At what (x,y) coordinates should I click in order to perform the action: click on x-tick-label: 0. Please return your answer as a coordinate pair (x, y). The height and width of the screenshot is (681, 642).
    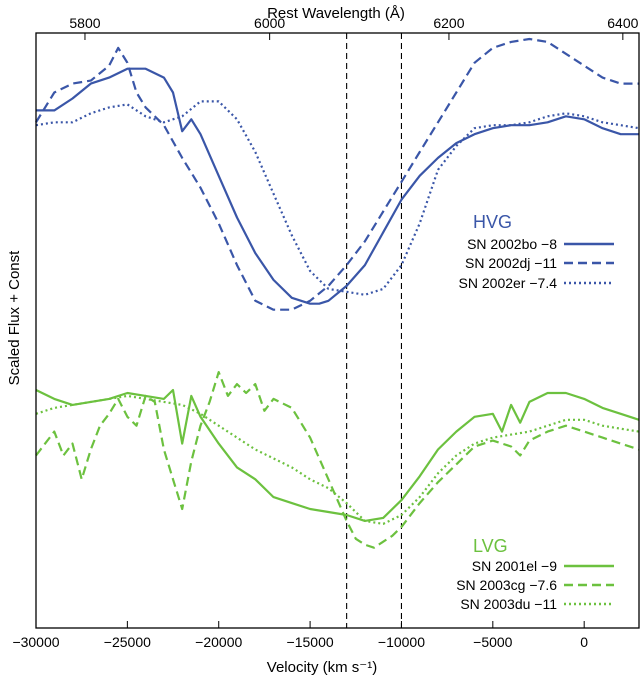
    Looking at the image, I should click on (584, 642).